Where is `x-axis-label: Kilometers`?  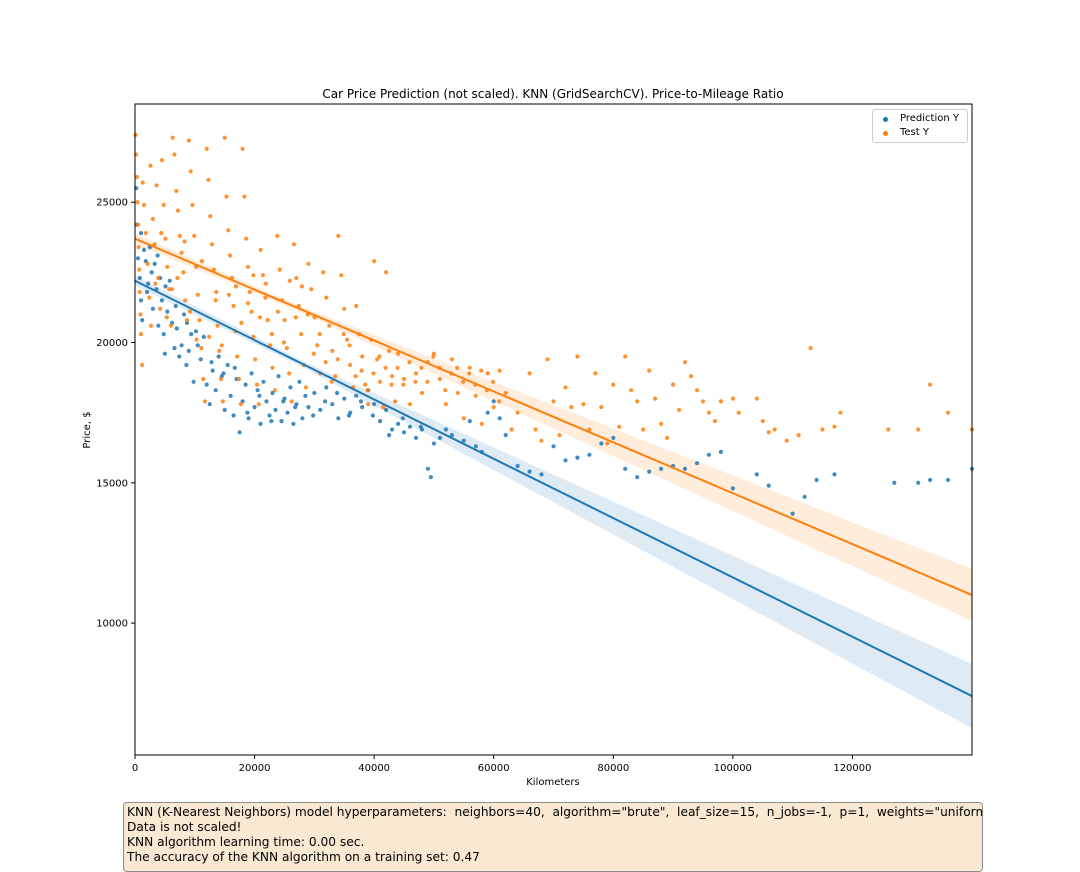 x-axis-label: Kilometers is located at coordinates (553, 782).